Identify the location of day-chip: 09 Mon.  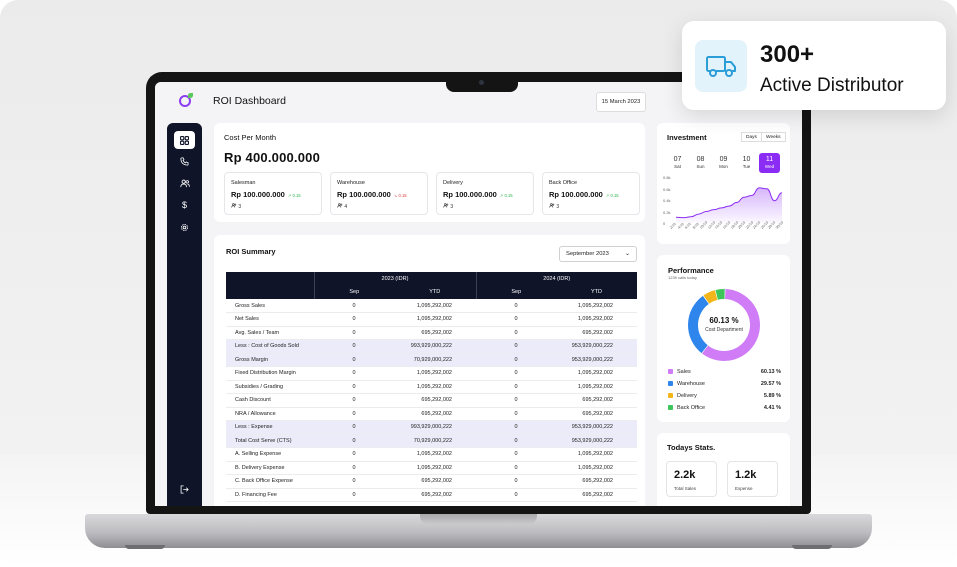
(723, 163).